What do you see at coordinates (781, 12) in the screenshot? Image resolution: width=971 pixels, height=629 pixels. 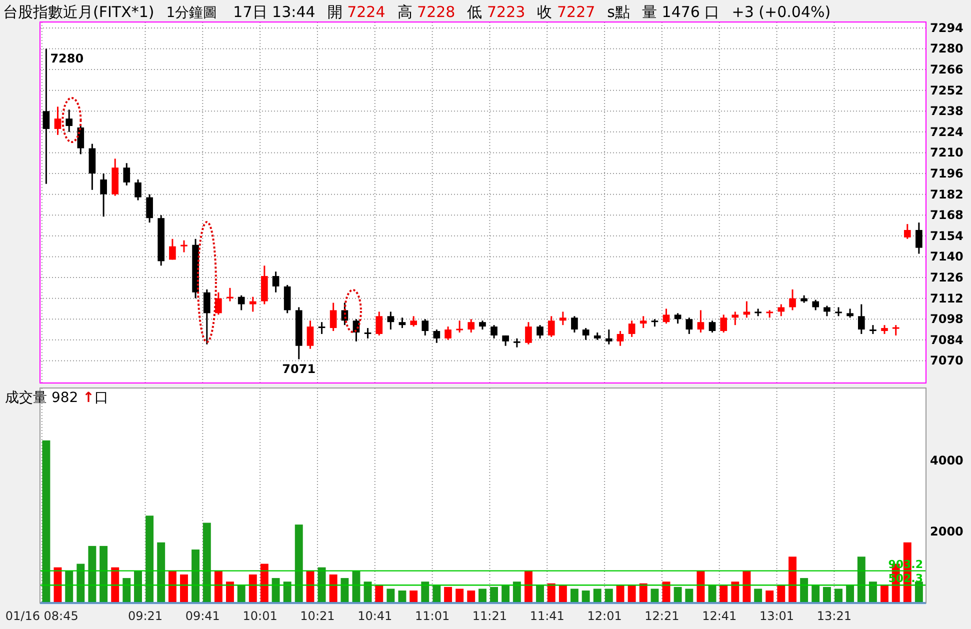 I see `text: +3 (+0.04%)` at bounding box center [781, 12].